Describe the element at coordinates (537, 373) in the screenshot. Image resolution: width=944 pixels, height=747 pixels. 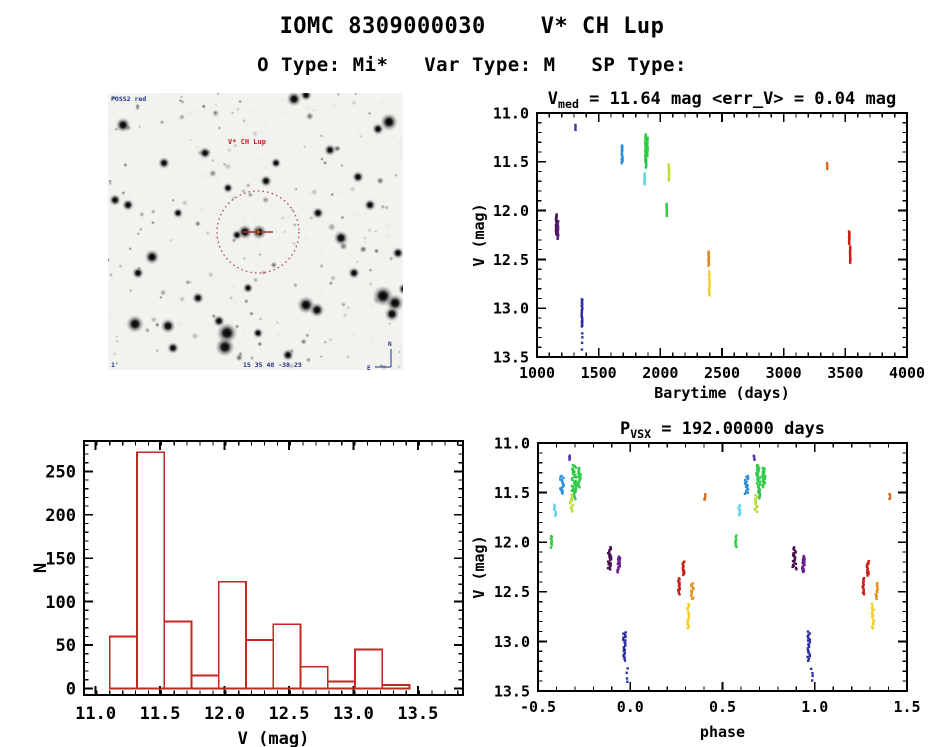
I see `x-tick-label: 1000` at that location.